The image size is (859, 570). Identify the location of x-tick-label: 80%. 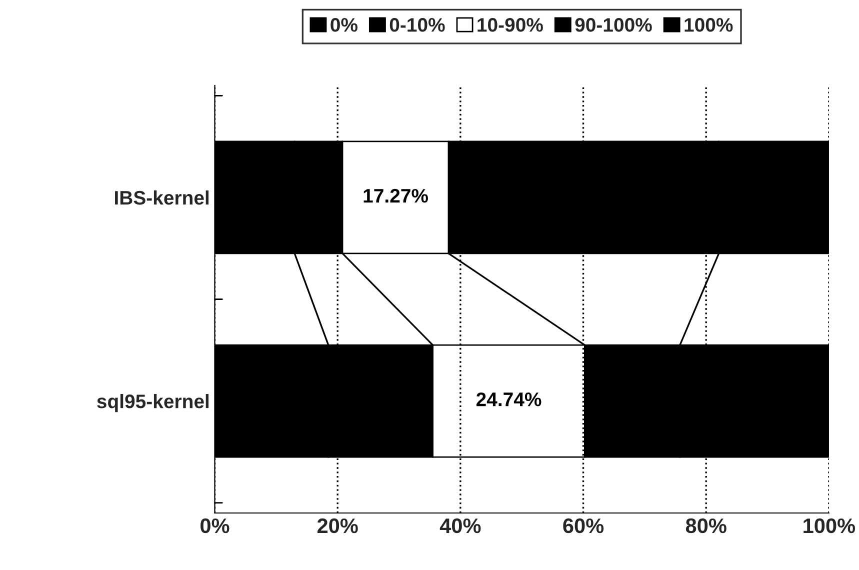
(706, 526).